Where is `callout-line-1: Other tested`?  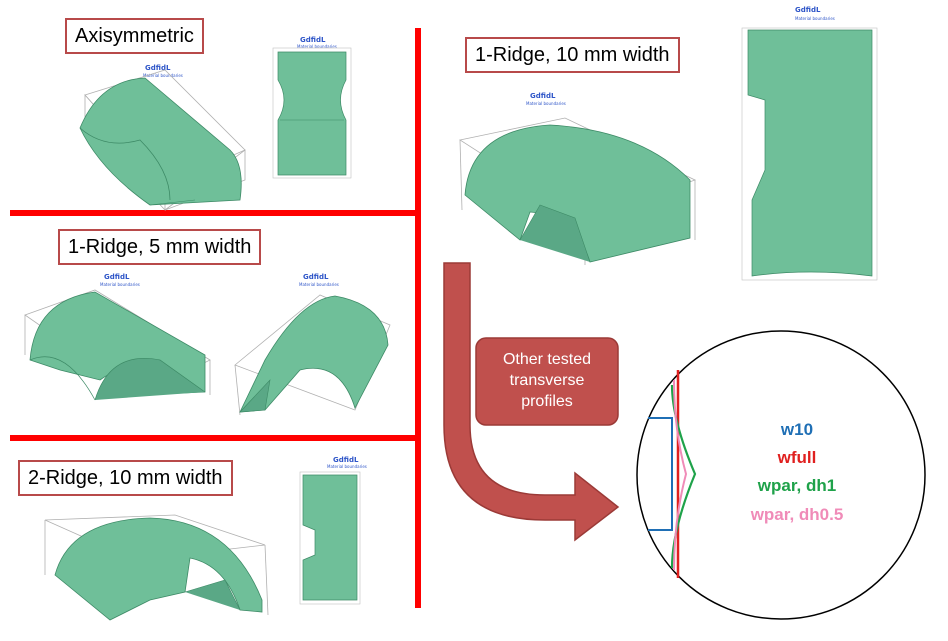
callout-line-1: Other tested is located at coordinates (547, 359).